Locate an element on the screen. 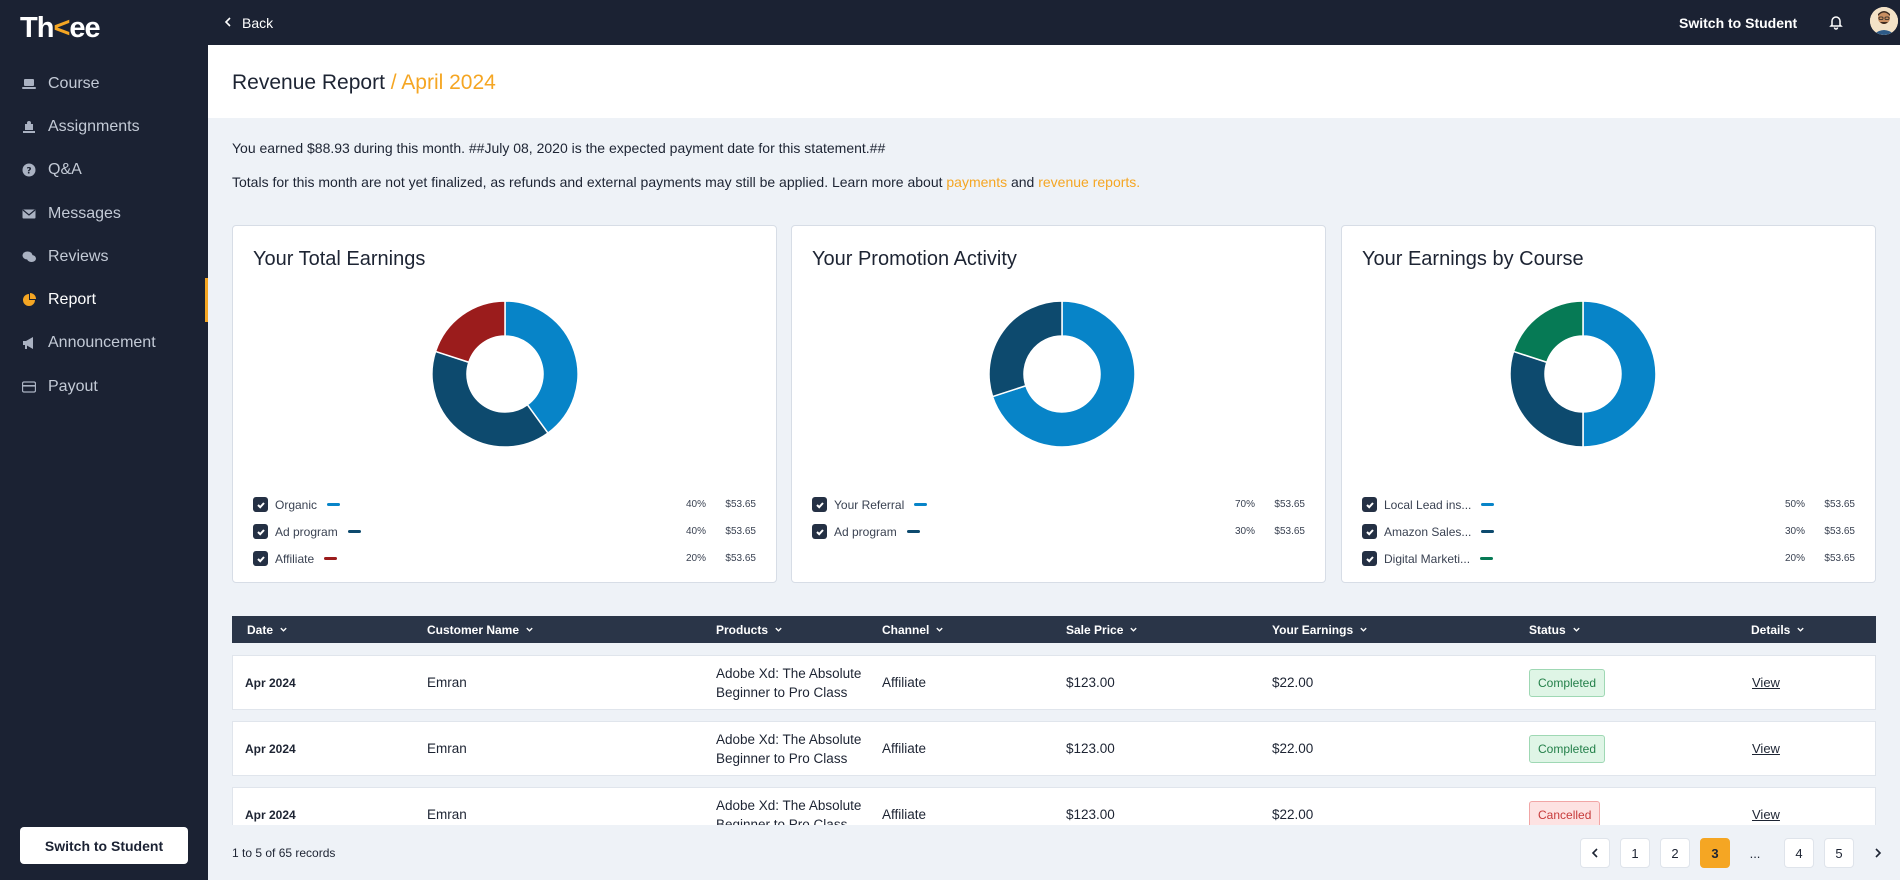 The height and width of the screenshot is (880, 1900). legend-label: Ad program is located at coordinates (306, 531).